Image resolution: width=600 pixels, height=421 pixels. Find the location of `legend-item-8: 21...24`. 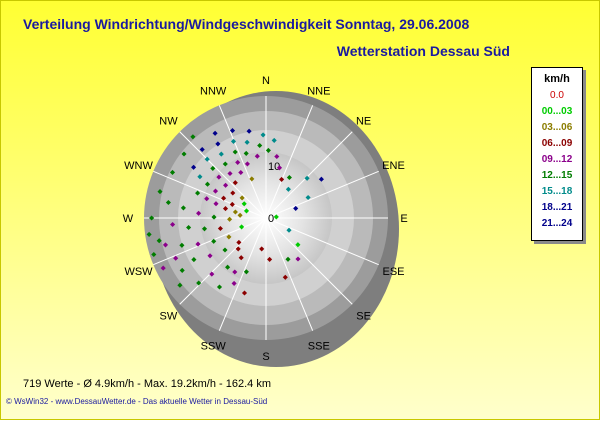

legend-item-8: 21...24 is located at coordinates (557, 223).